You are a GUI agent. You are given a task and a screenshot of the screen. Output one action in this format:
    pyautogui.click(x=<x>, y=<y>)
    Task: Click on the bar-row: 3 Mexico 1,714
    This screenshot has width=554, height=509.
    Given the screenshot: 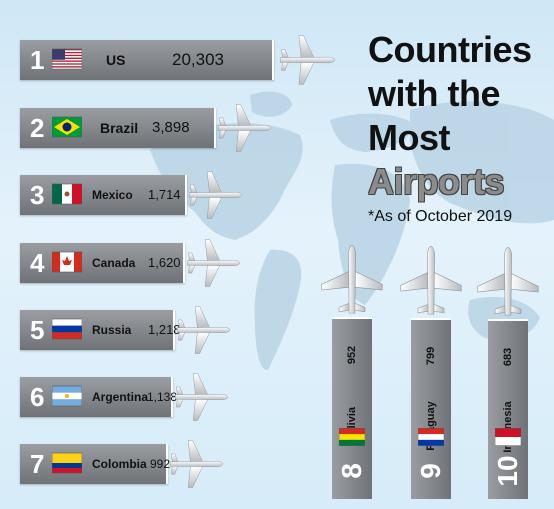 What is the action you would take?
    pyautogui.click(x=103, y=195)
    